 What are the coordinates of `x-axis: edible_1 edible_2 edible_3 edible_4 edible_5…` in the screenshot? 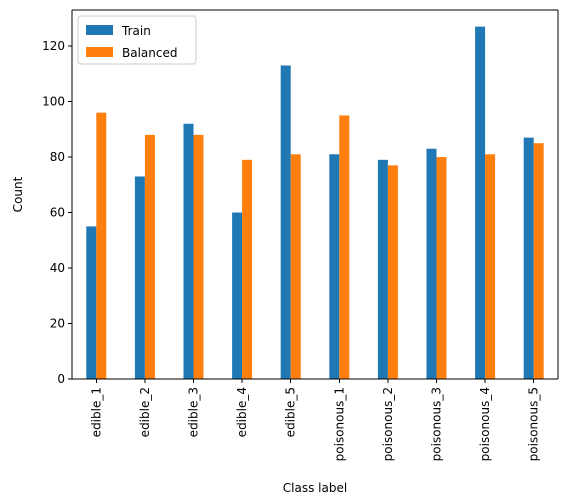 It's located at (315, 419).